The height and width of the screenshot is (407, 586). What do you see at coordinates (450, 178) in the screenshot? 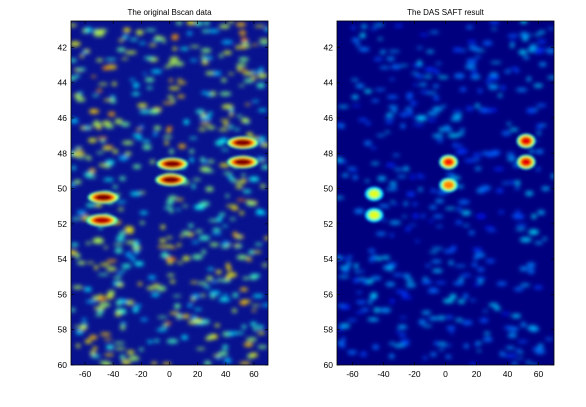
I see `hotspots-right` at bounding box center [450, 178].